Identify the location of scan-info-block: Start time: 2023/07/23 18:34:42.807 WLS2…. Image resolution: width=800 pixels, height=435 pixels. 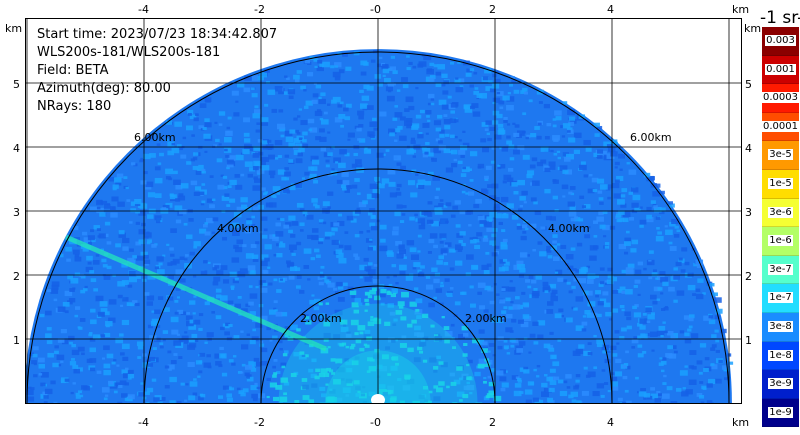
(157, 71).